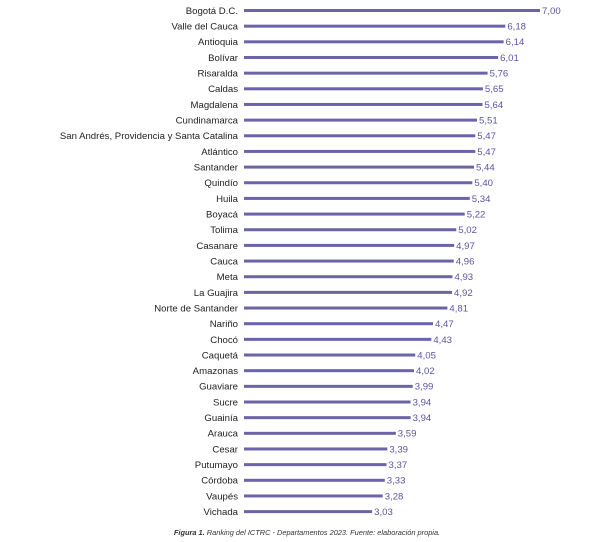 Image resolution: width=614 pixels, height=542 pixels. I want to click on category-label: Risaralda, so click(217, 74).